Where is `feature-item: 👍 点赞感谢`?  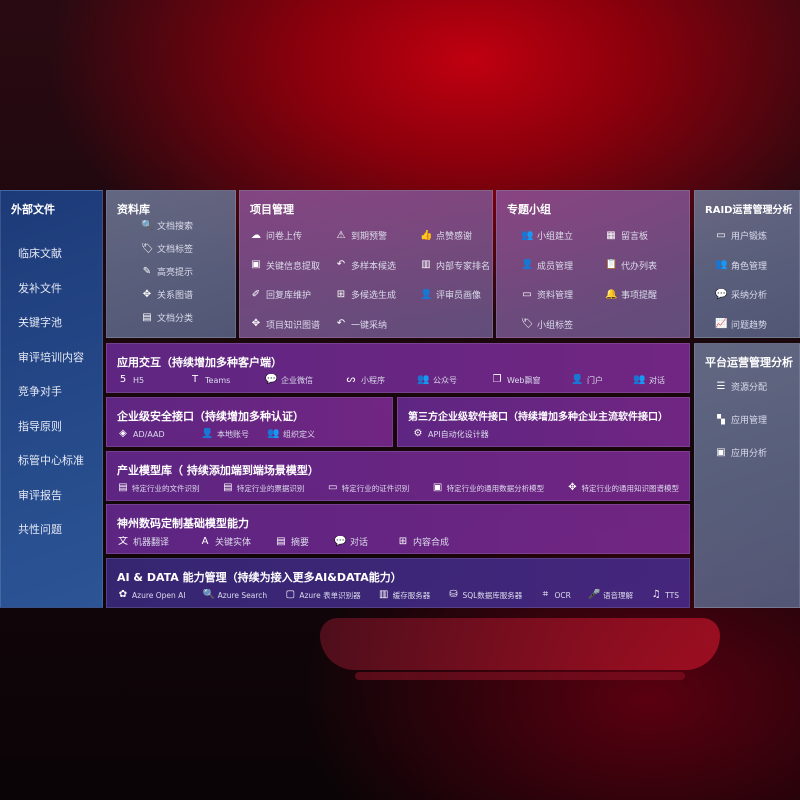
feature-item: 👍 点赞感谢 is located at coordinates (446, 236).